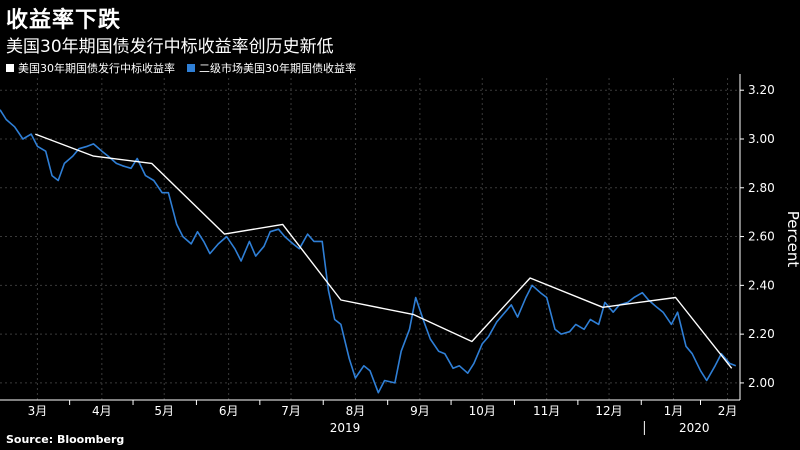  What do you see at coordinates (345, 428) in the screenshot?
I see `year-label: 2019` at bounding box center [345, 428].